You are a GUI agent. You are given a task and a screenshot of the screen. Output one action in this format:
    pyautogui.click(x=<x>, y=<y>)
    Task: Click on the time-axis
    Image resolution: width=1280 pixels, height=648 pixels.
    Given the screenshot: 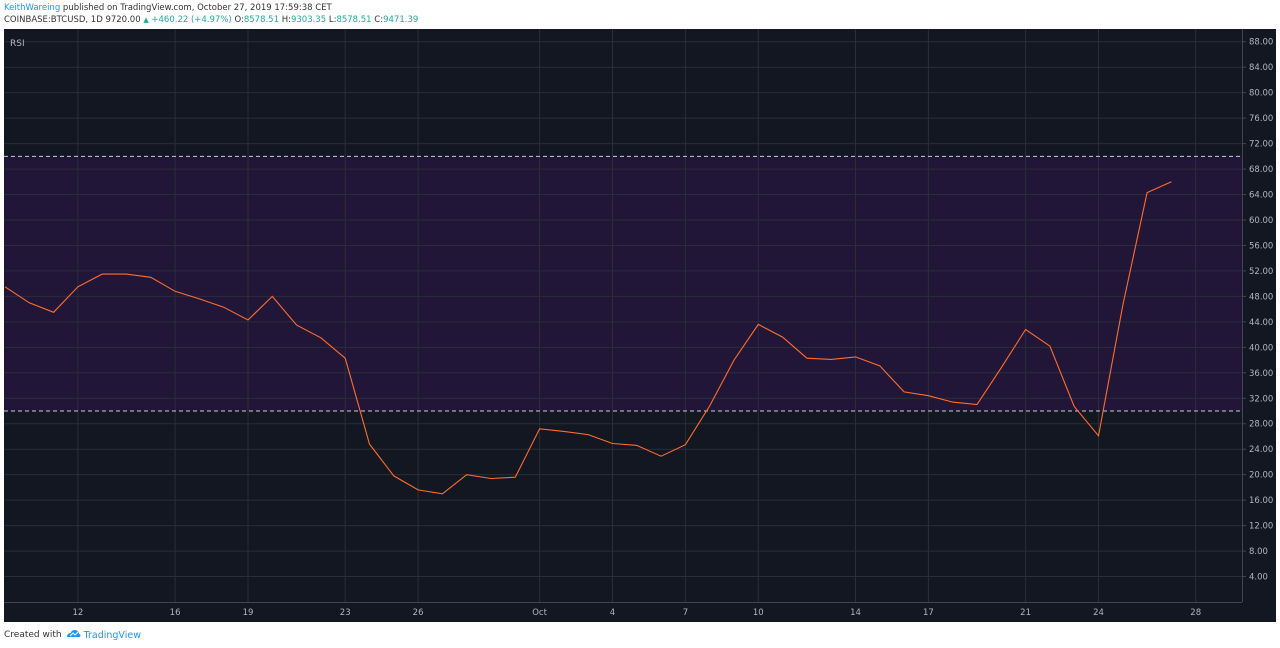 What is the action you would take?
    pyautogui.click(x=623, y=612)
    